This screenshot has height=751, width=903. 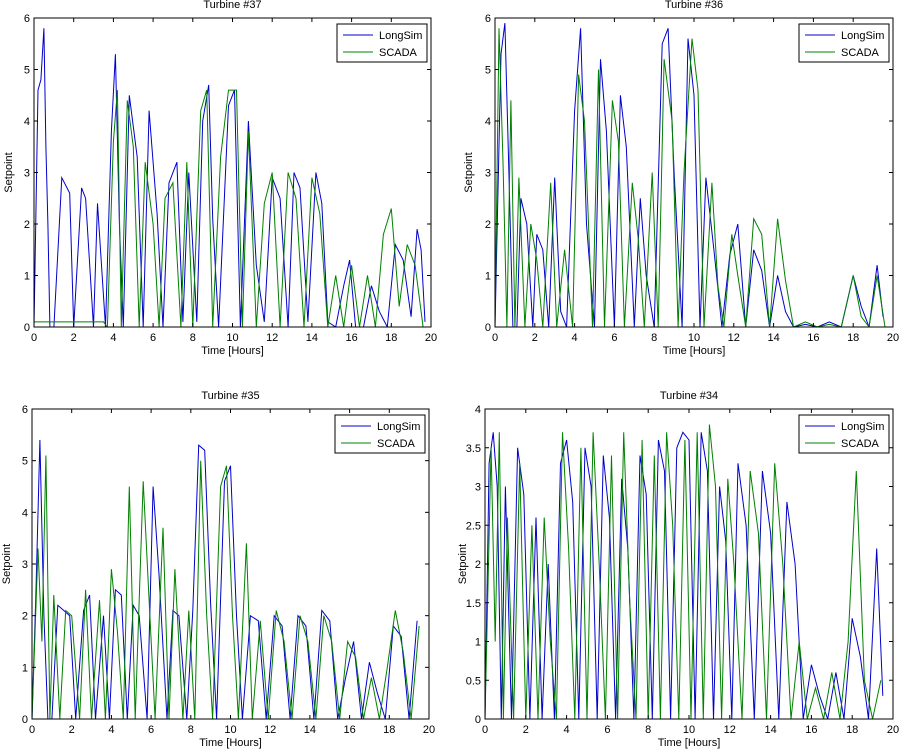 I want to click on series-line-scada, so click(x=229, y=208).